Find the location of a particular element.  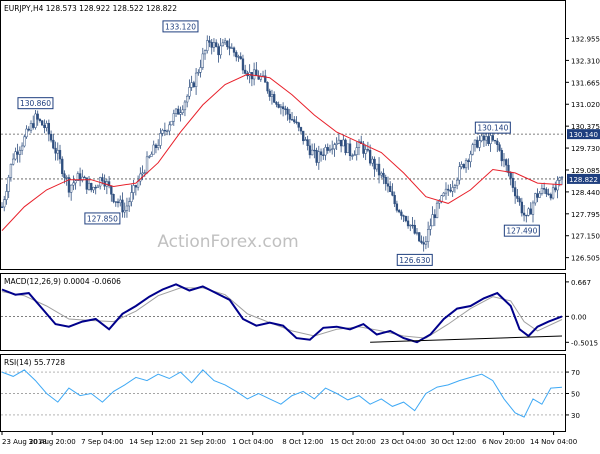

macd-title: MACD(12,26,9) 0.0004 -0.0606 is located at coordinates (62, 281).